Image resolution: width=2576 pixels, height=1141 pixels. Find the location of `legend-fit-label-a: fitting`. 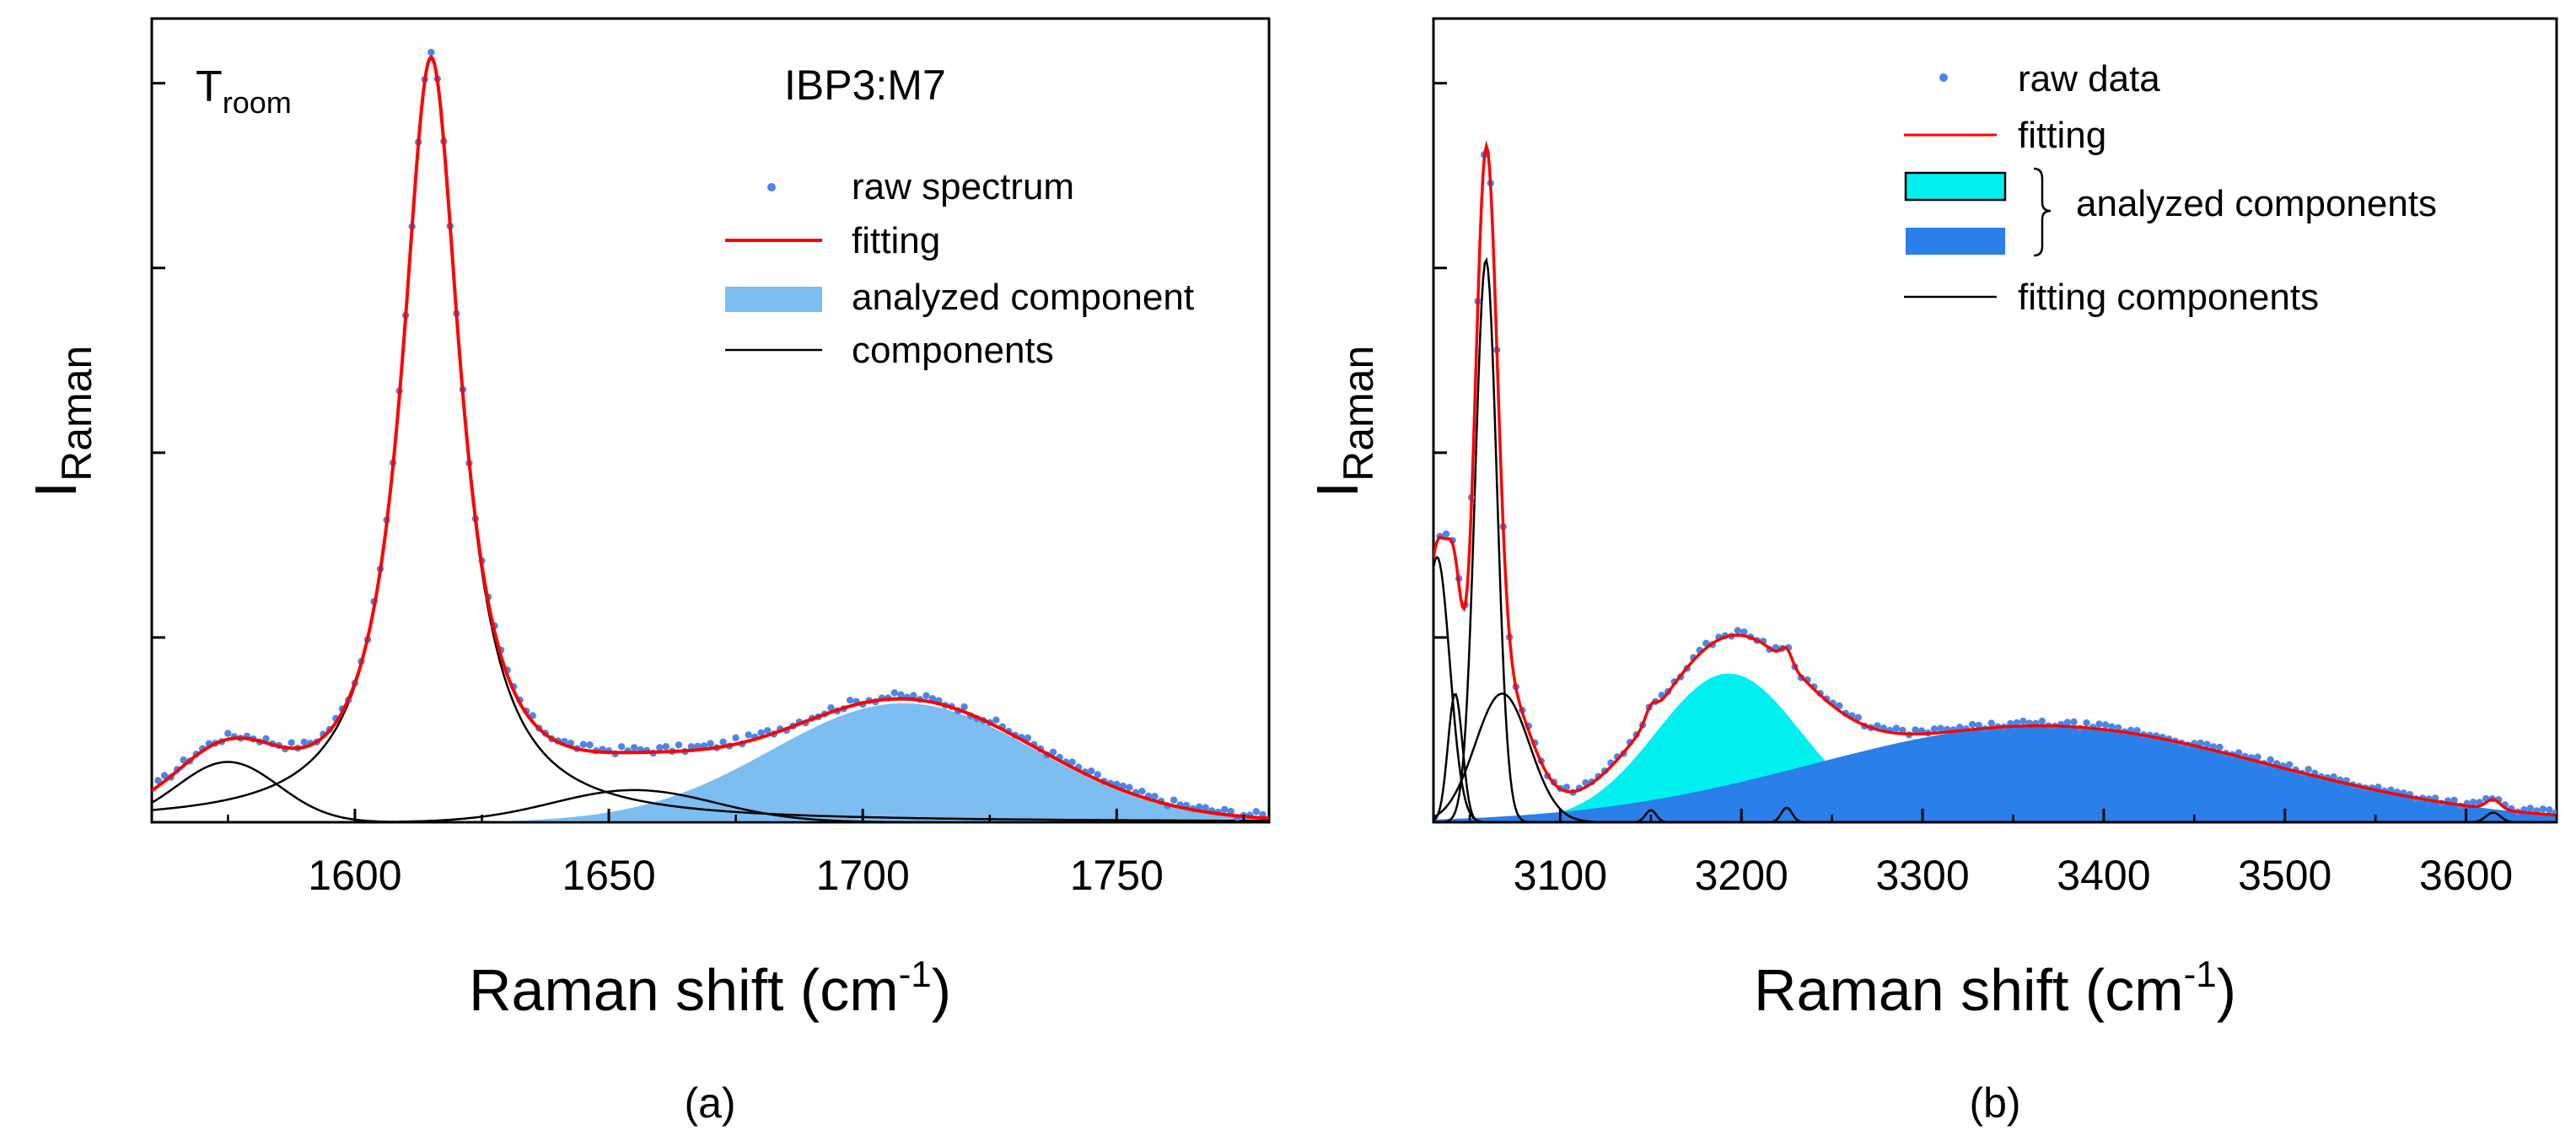

legend-fit-label-a: fitting is located at coordinates (896, 240).